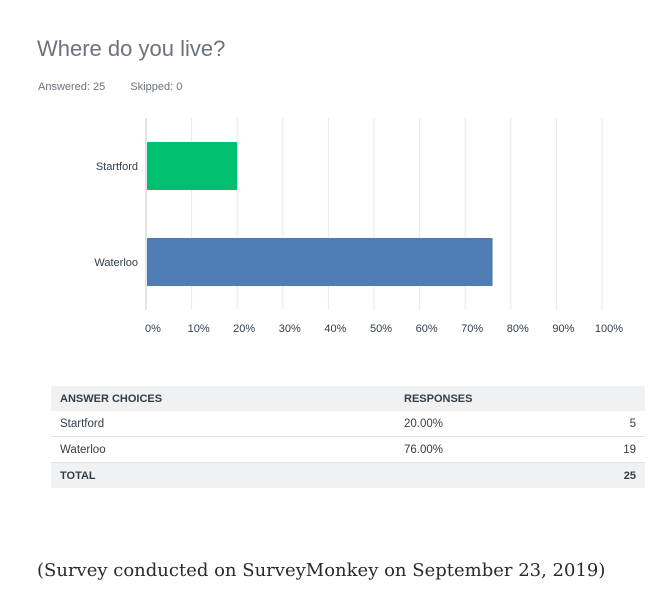 The image size is (660, 596). Describe the element at coordinates (487, 449) in the screenshot. I see `row-percent: 76.00%` at that location.